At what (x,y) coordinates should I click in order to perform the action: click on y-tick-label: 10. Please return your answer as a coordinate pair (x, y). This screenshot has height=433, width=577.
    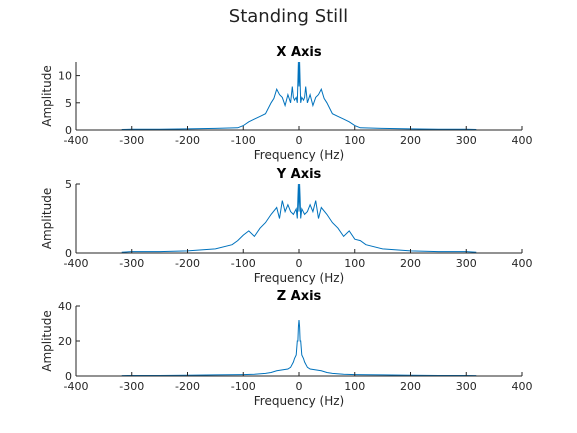
    Looking at the image, I should click on (65, 76).